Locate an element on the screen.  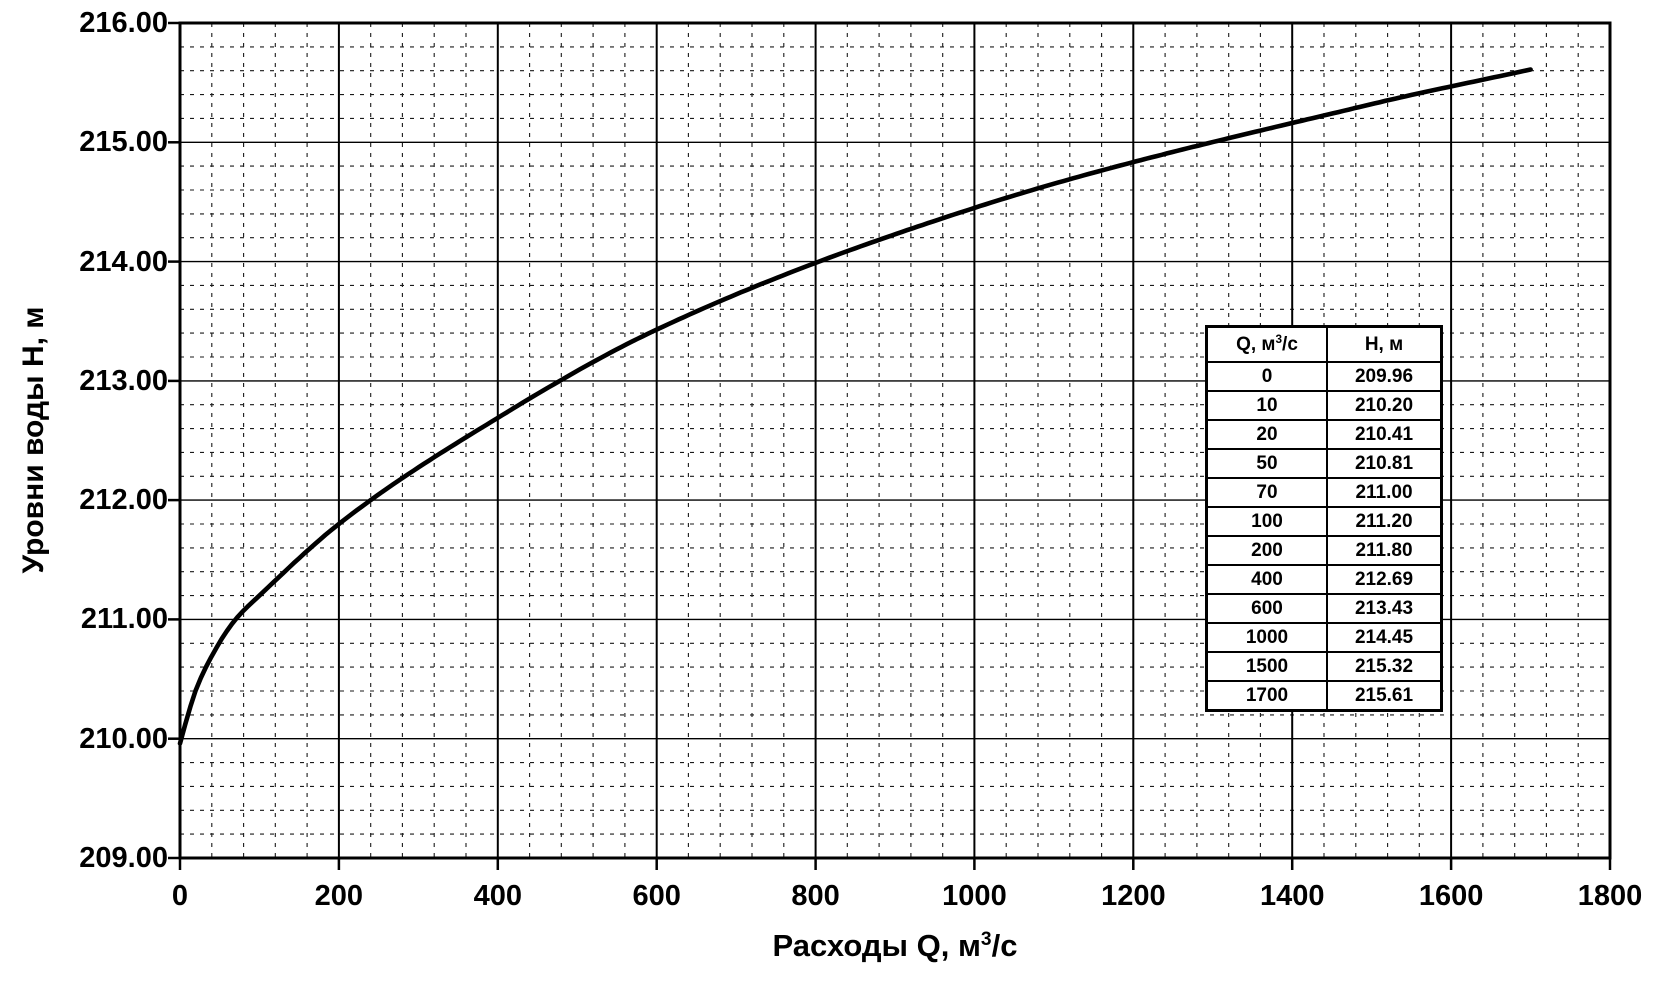
rating-table-row-1700: 1700 215.61 is located at coordinates (1324, 696).